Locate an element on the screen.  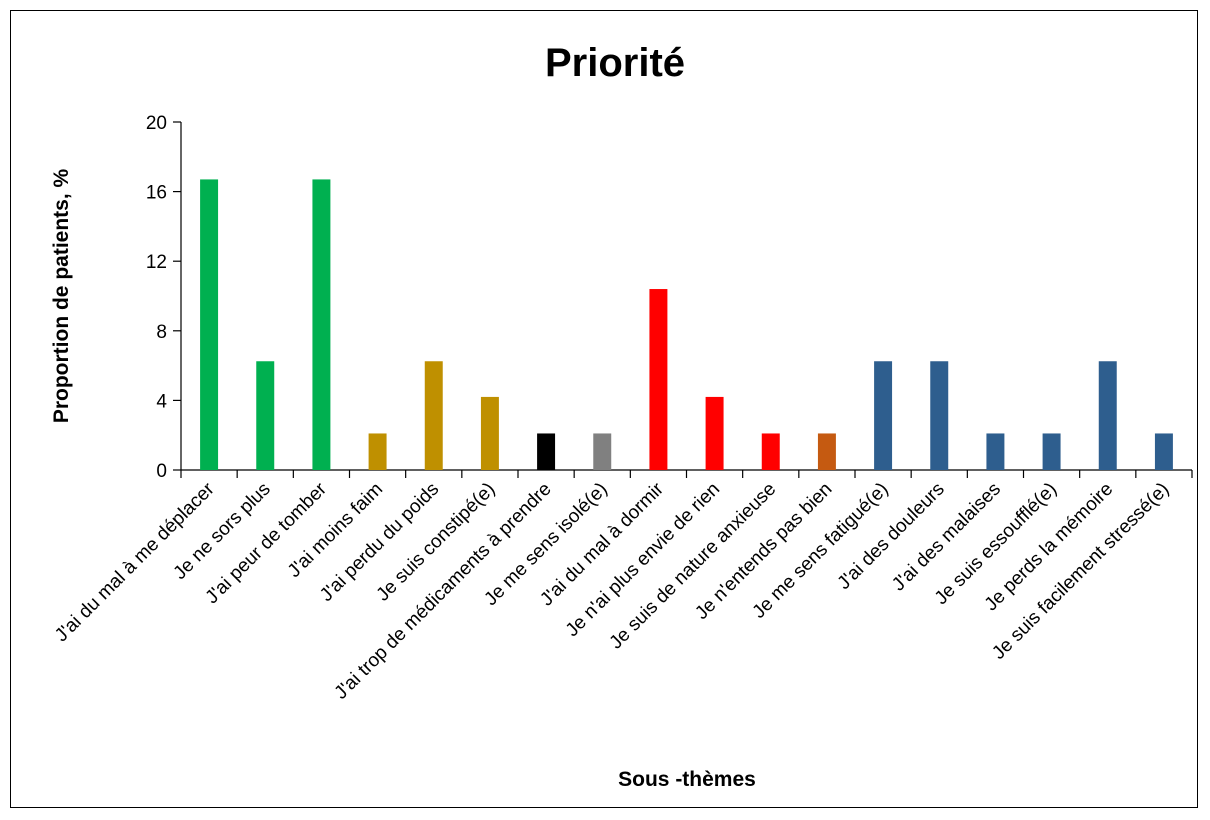
x-category-label: Je ne sors plus is located at coordinates (222, 531).